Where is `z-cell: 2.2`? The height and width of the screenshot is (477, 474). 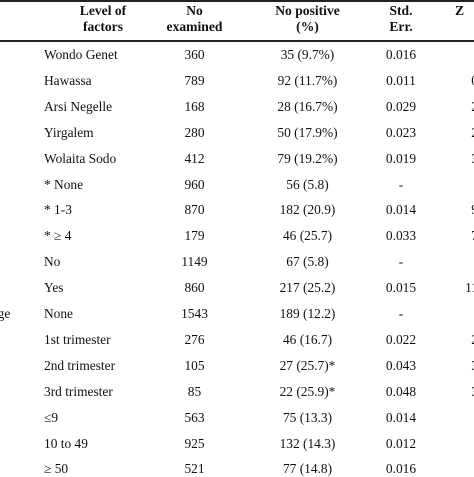
z-cell: 2.2 is located at coordinates (451, 107).